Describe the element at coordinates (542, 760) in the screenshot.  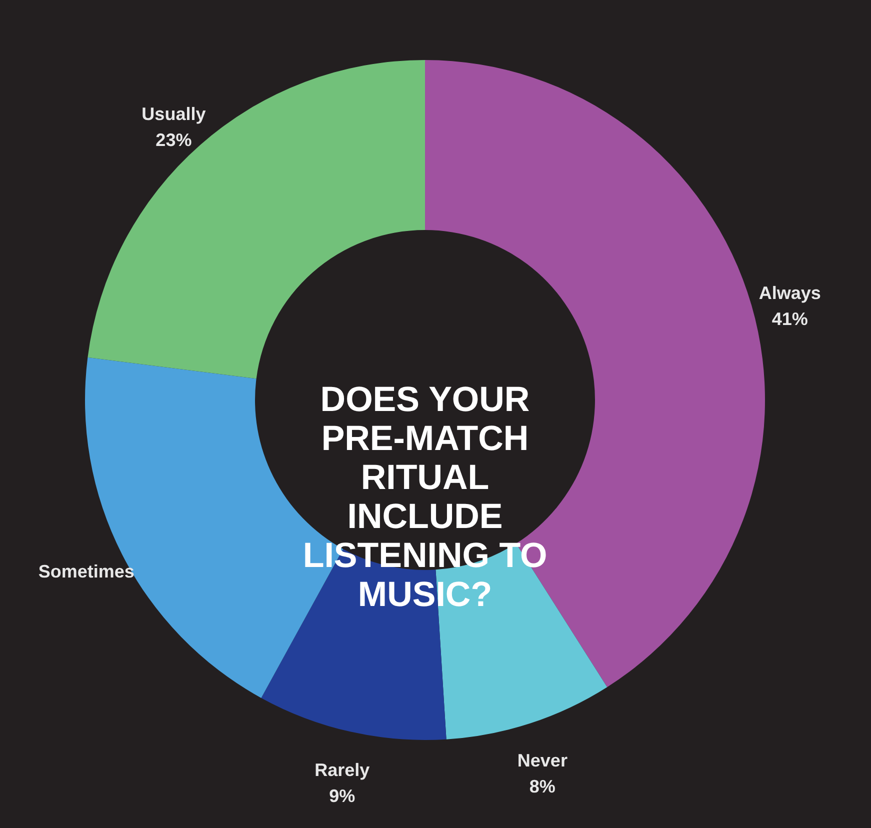
I see `slice-label: Never` at that location.